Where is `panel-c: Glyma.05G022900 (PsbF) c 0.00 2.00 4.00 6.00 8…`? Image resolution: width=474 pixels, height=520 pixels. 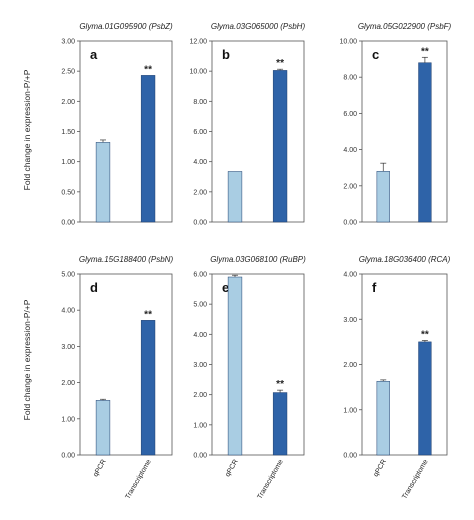 panel-c: Glyma.05G022900 (PsbF) c 0.00 2.00 4.00 6.00 8… is located at coordinates (395, 124).